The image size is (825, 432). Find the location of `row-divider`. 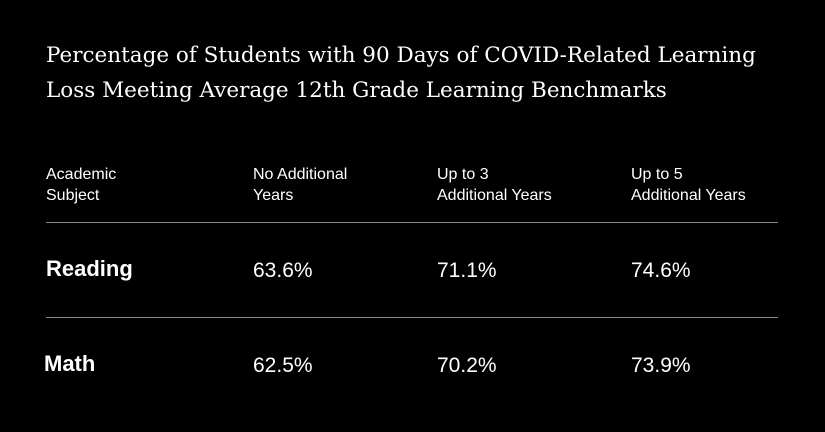

row-divider is located at coordinates (412, 317).